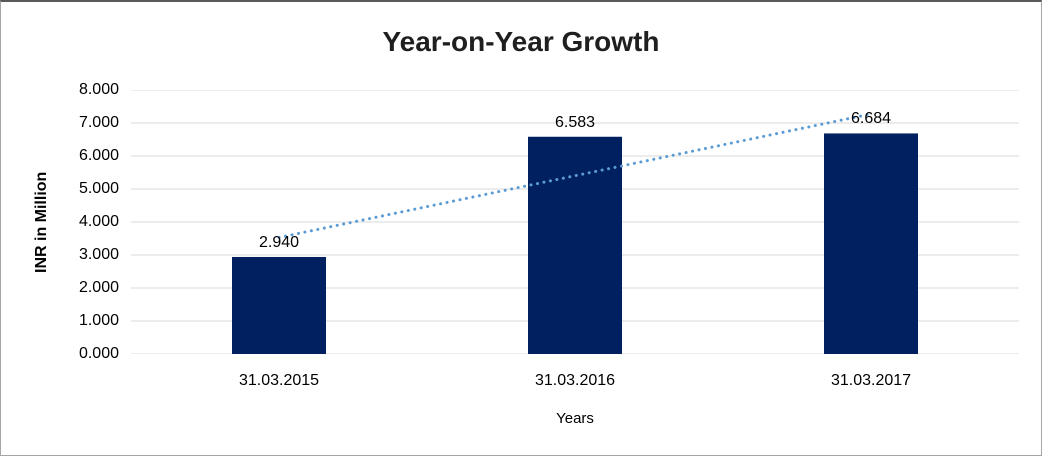 The height and width of the screenshot is (456, 1042). Describe the element at coordinates (279, 380) in the screenshot. I see `x-tick-label: 31.03.2015` at that location.